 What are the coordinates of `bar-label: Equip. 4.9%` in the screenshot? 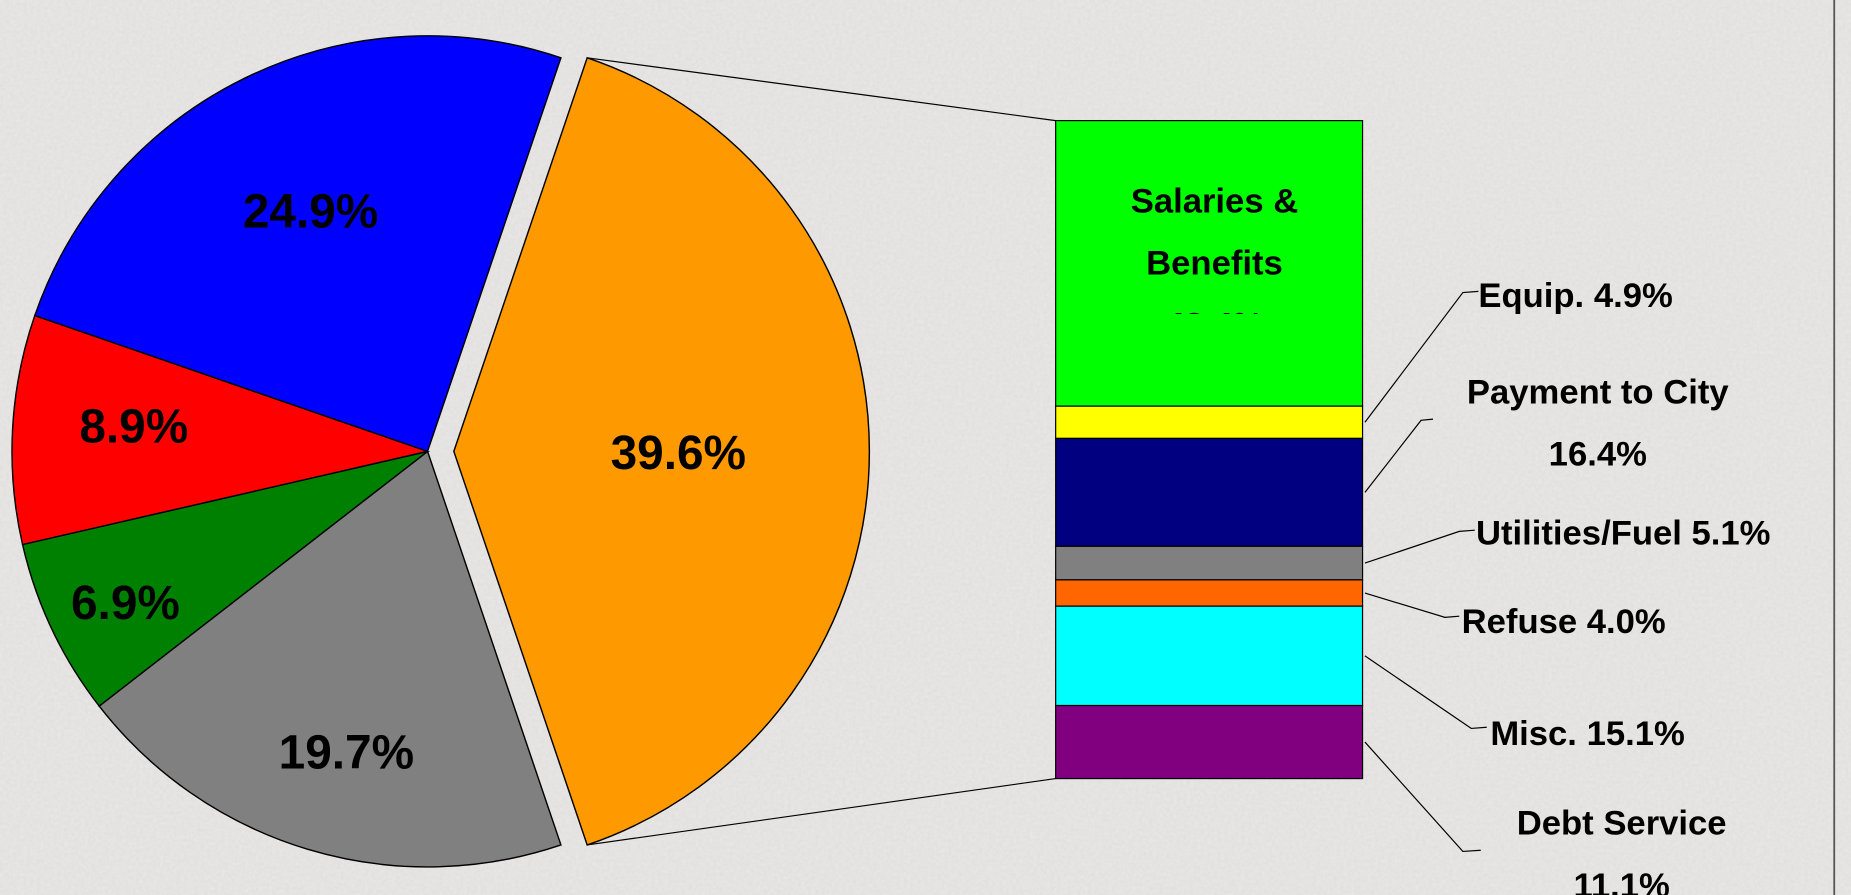 It's located at (1657, 296).